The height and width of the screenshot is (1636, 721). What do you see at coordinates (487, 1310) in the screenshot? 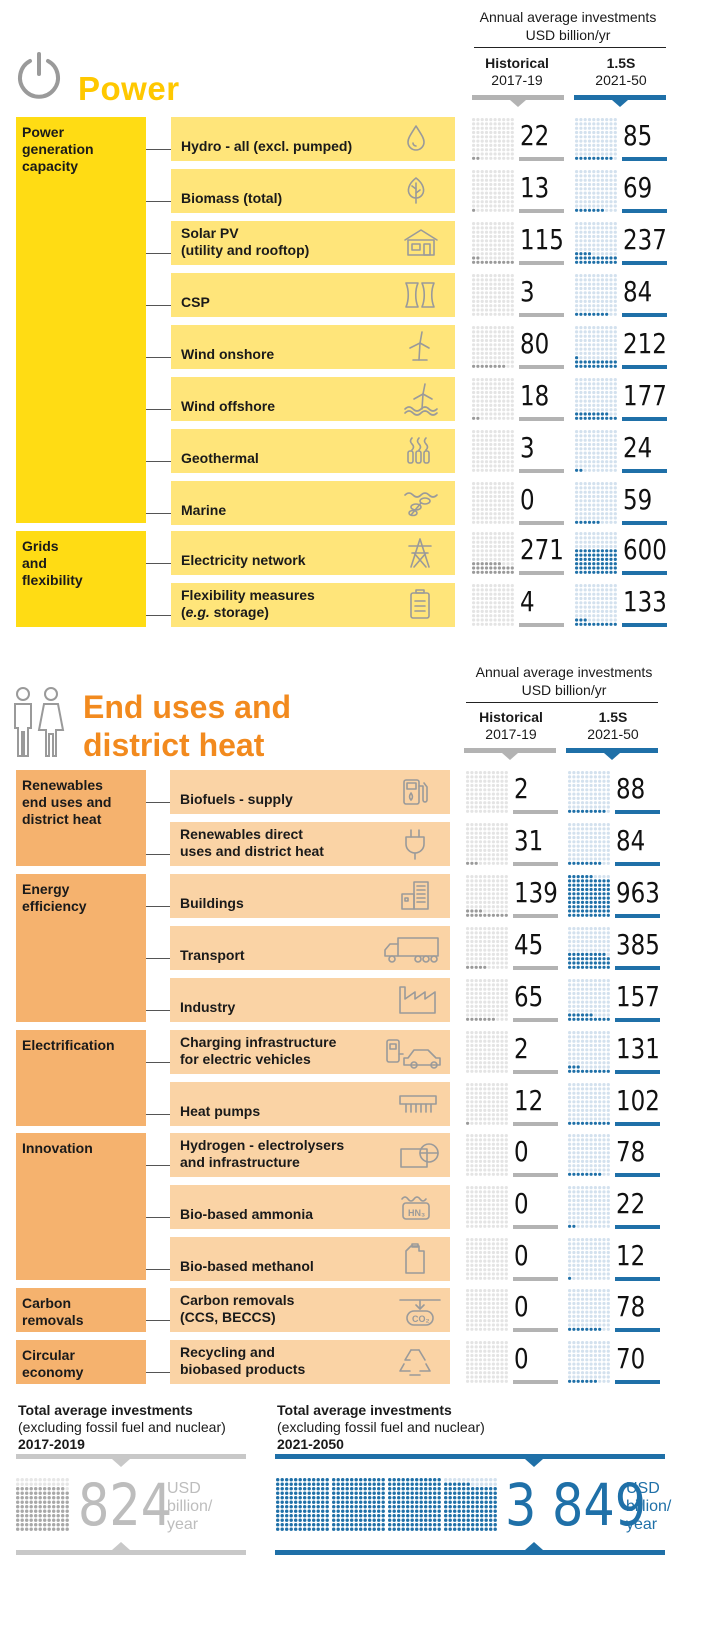
I see `historical-dot-grid` at bounding box center [487, 1310].